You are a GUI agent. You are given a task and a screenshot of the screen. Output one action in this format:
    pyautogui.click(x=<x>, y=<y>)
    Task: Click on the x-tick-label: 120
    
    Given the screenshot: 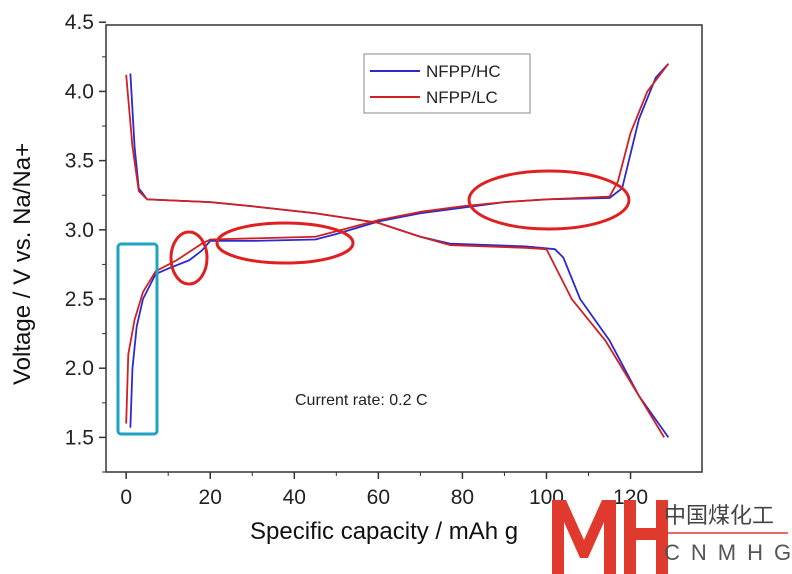 What is the action you would take?
    pyautogui.click(x=630, y=497)
    